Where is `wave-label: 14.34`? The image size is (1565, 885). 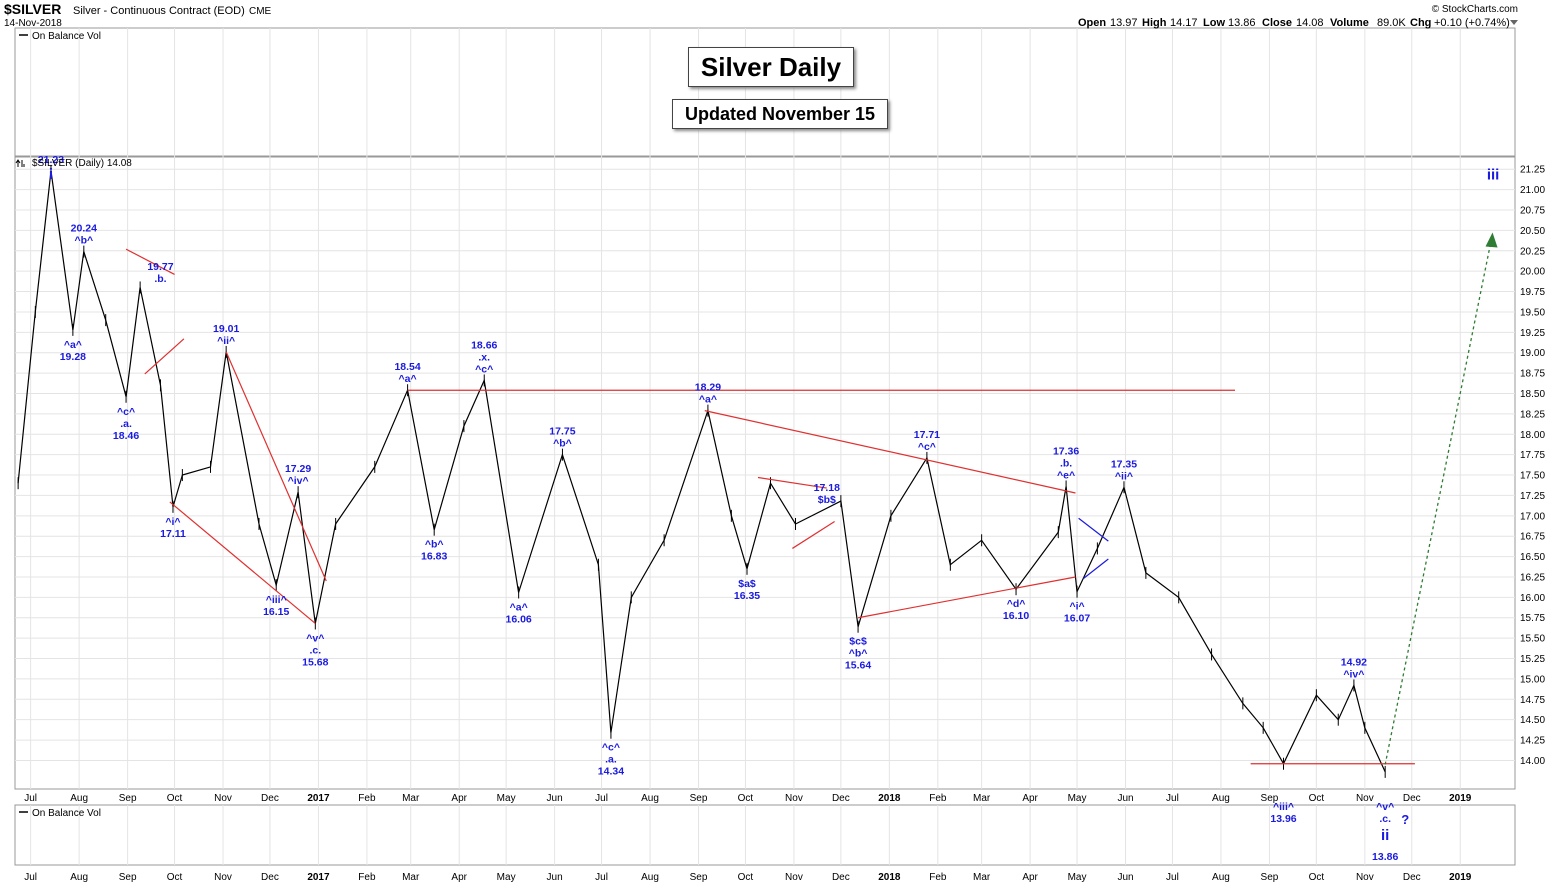
wave-label: 14.34 is located at coordinates (611, 772).